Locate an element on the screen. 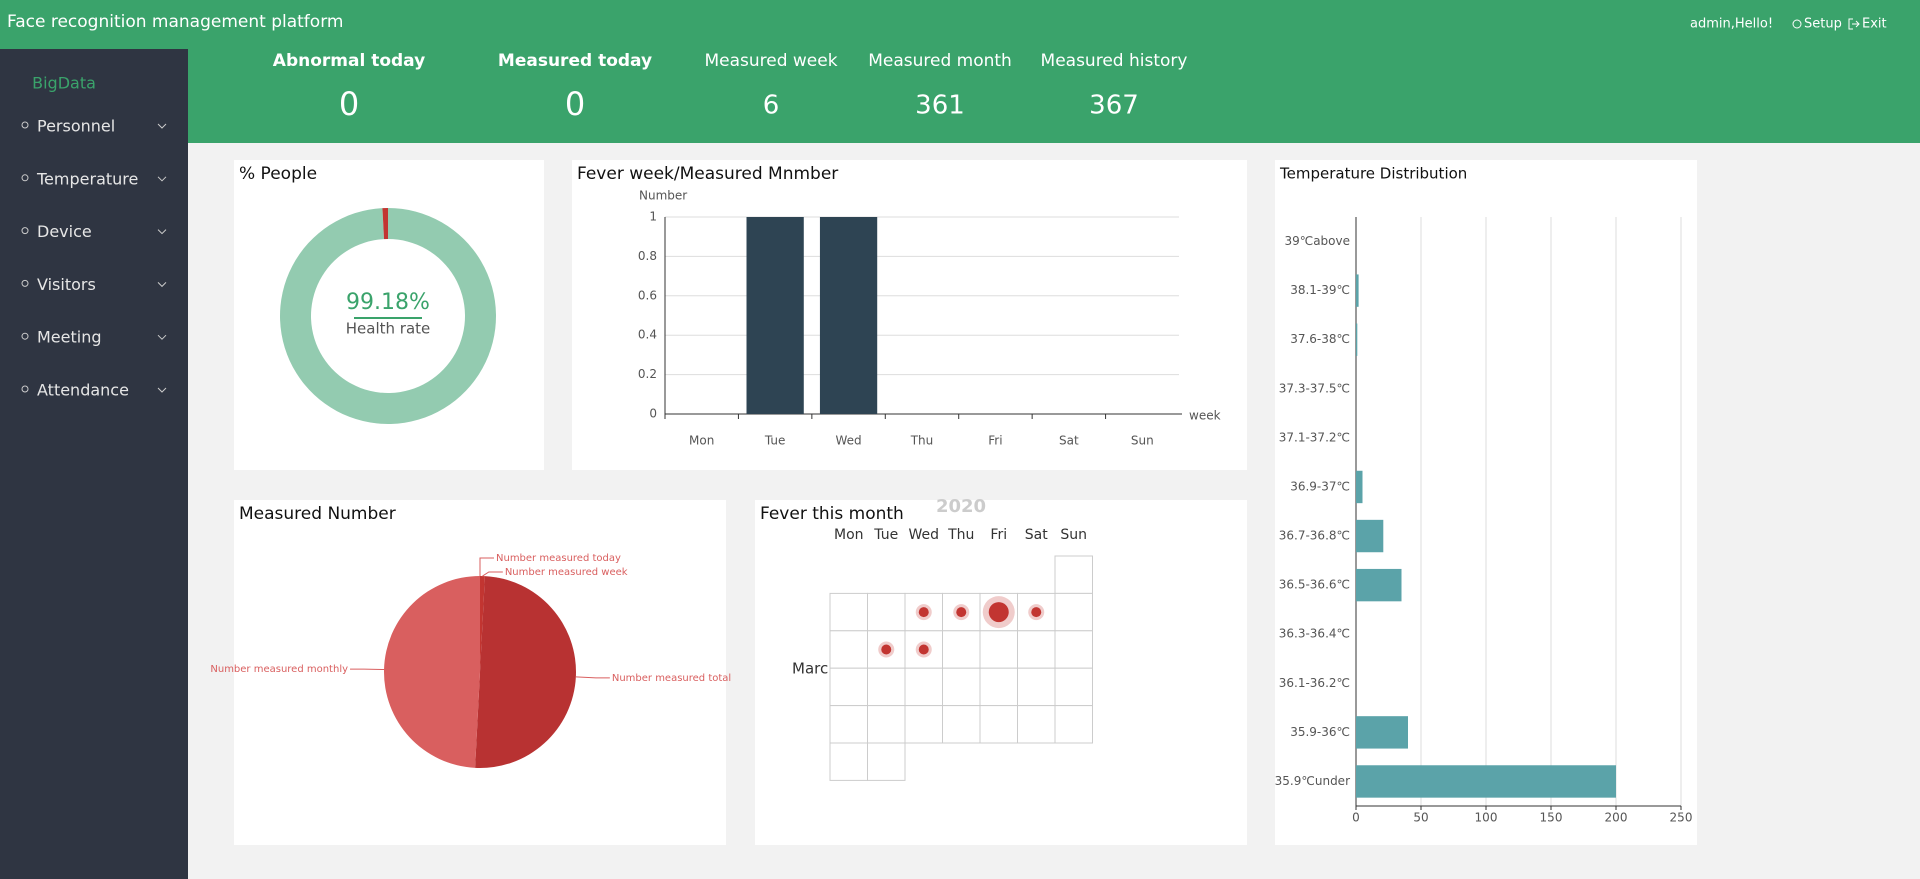 The width and height of the screenshot is (1920, 879). y-tick-label: 38.1-39℃ is located at coordinates (1320, 290).